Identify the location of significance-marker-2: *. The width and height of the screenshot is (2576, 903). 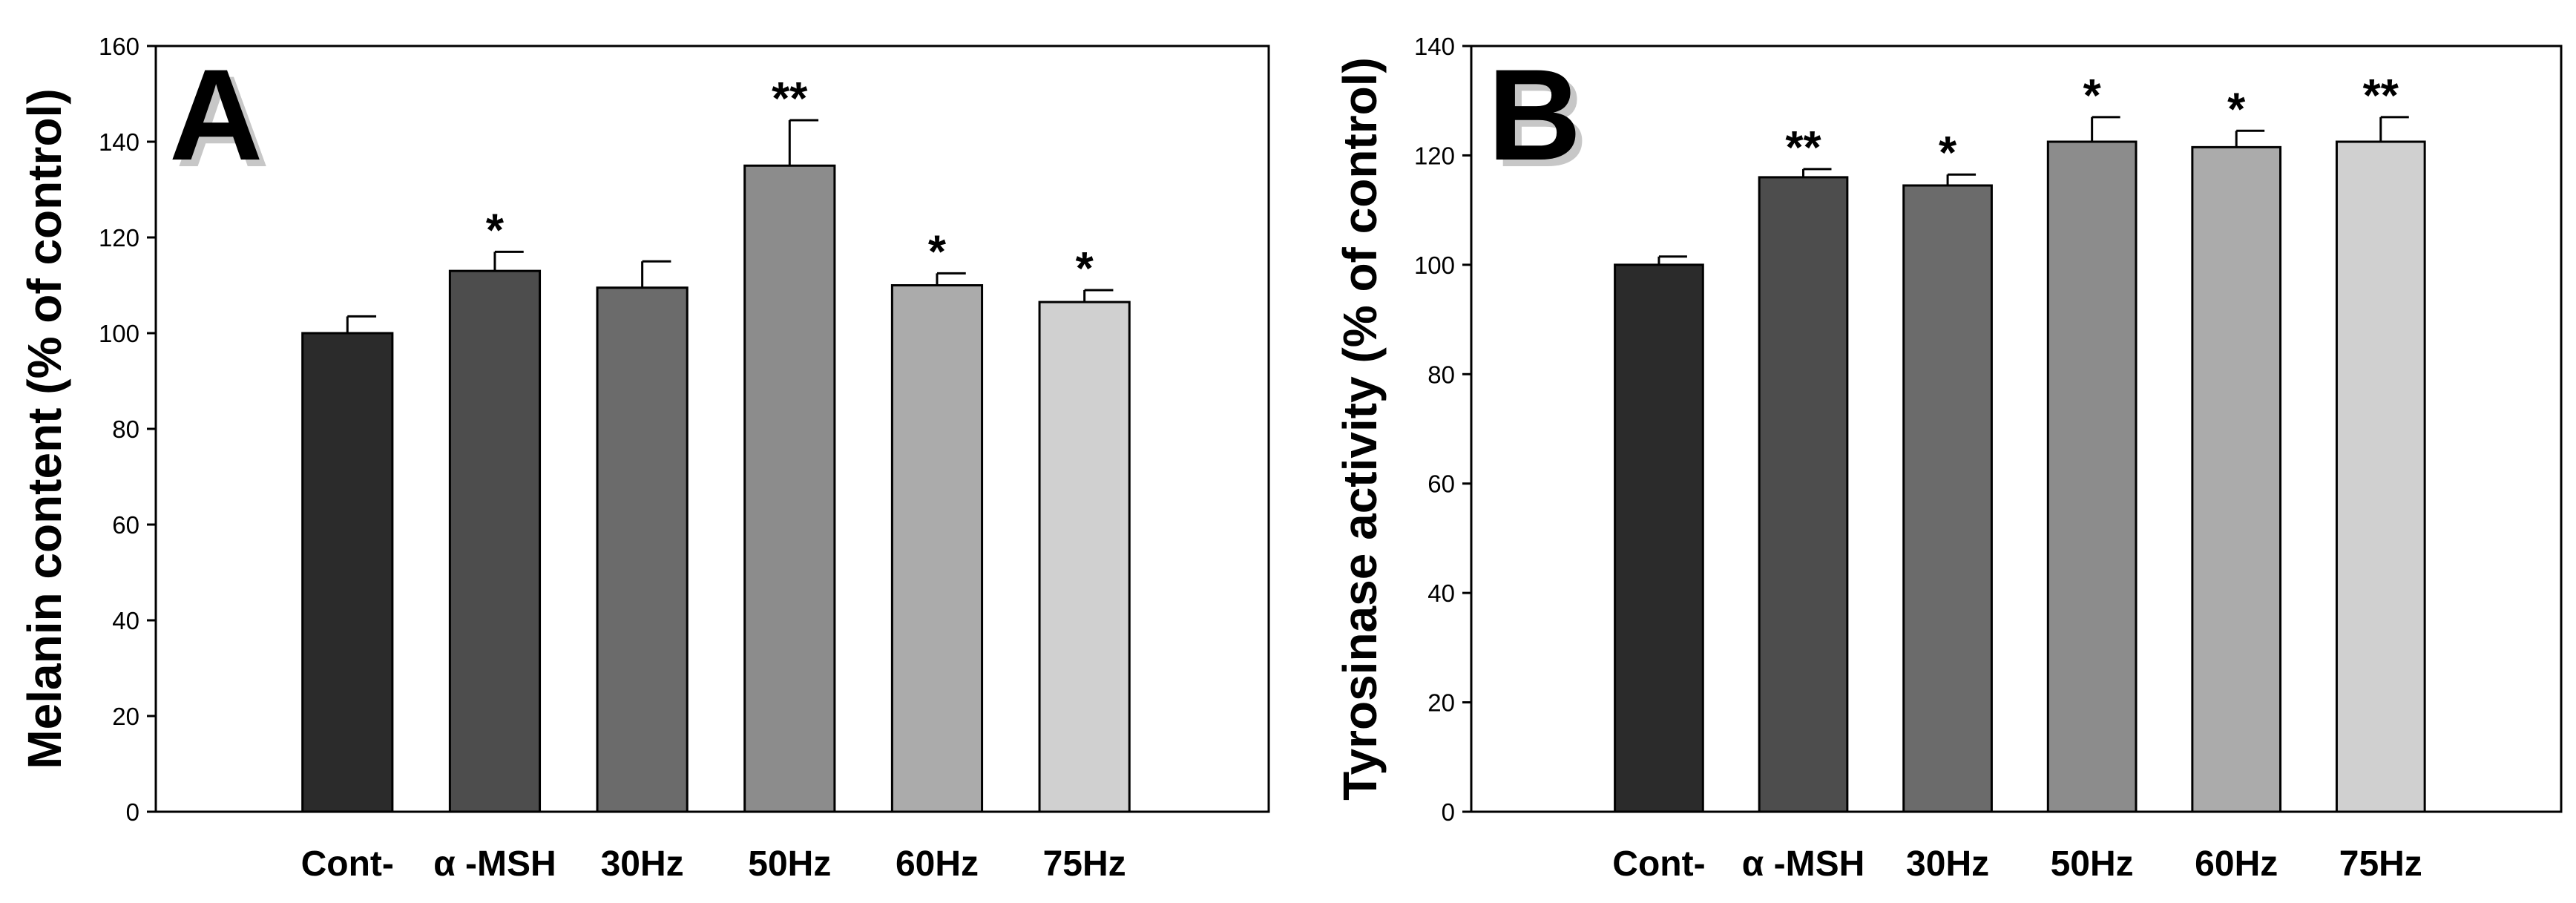
(495, 231).